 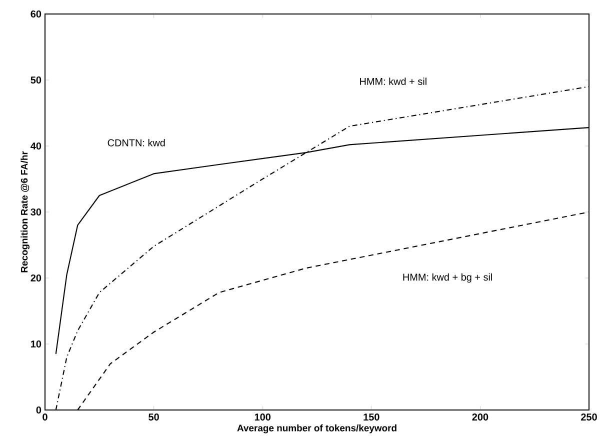 I want to click on text: CDNTN: kwd, so click(x=136, y=142).